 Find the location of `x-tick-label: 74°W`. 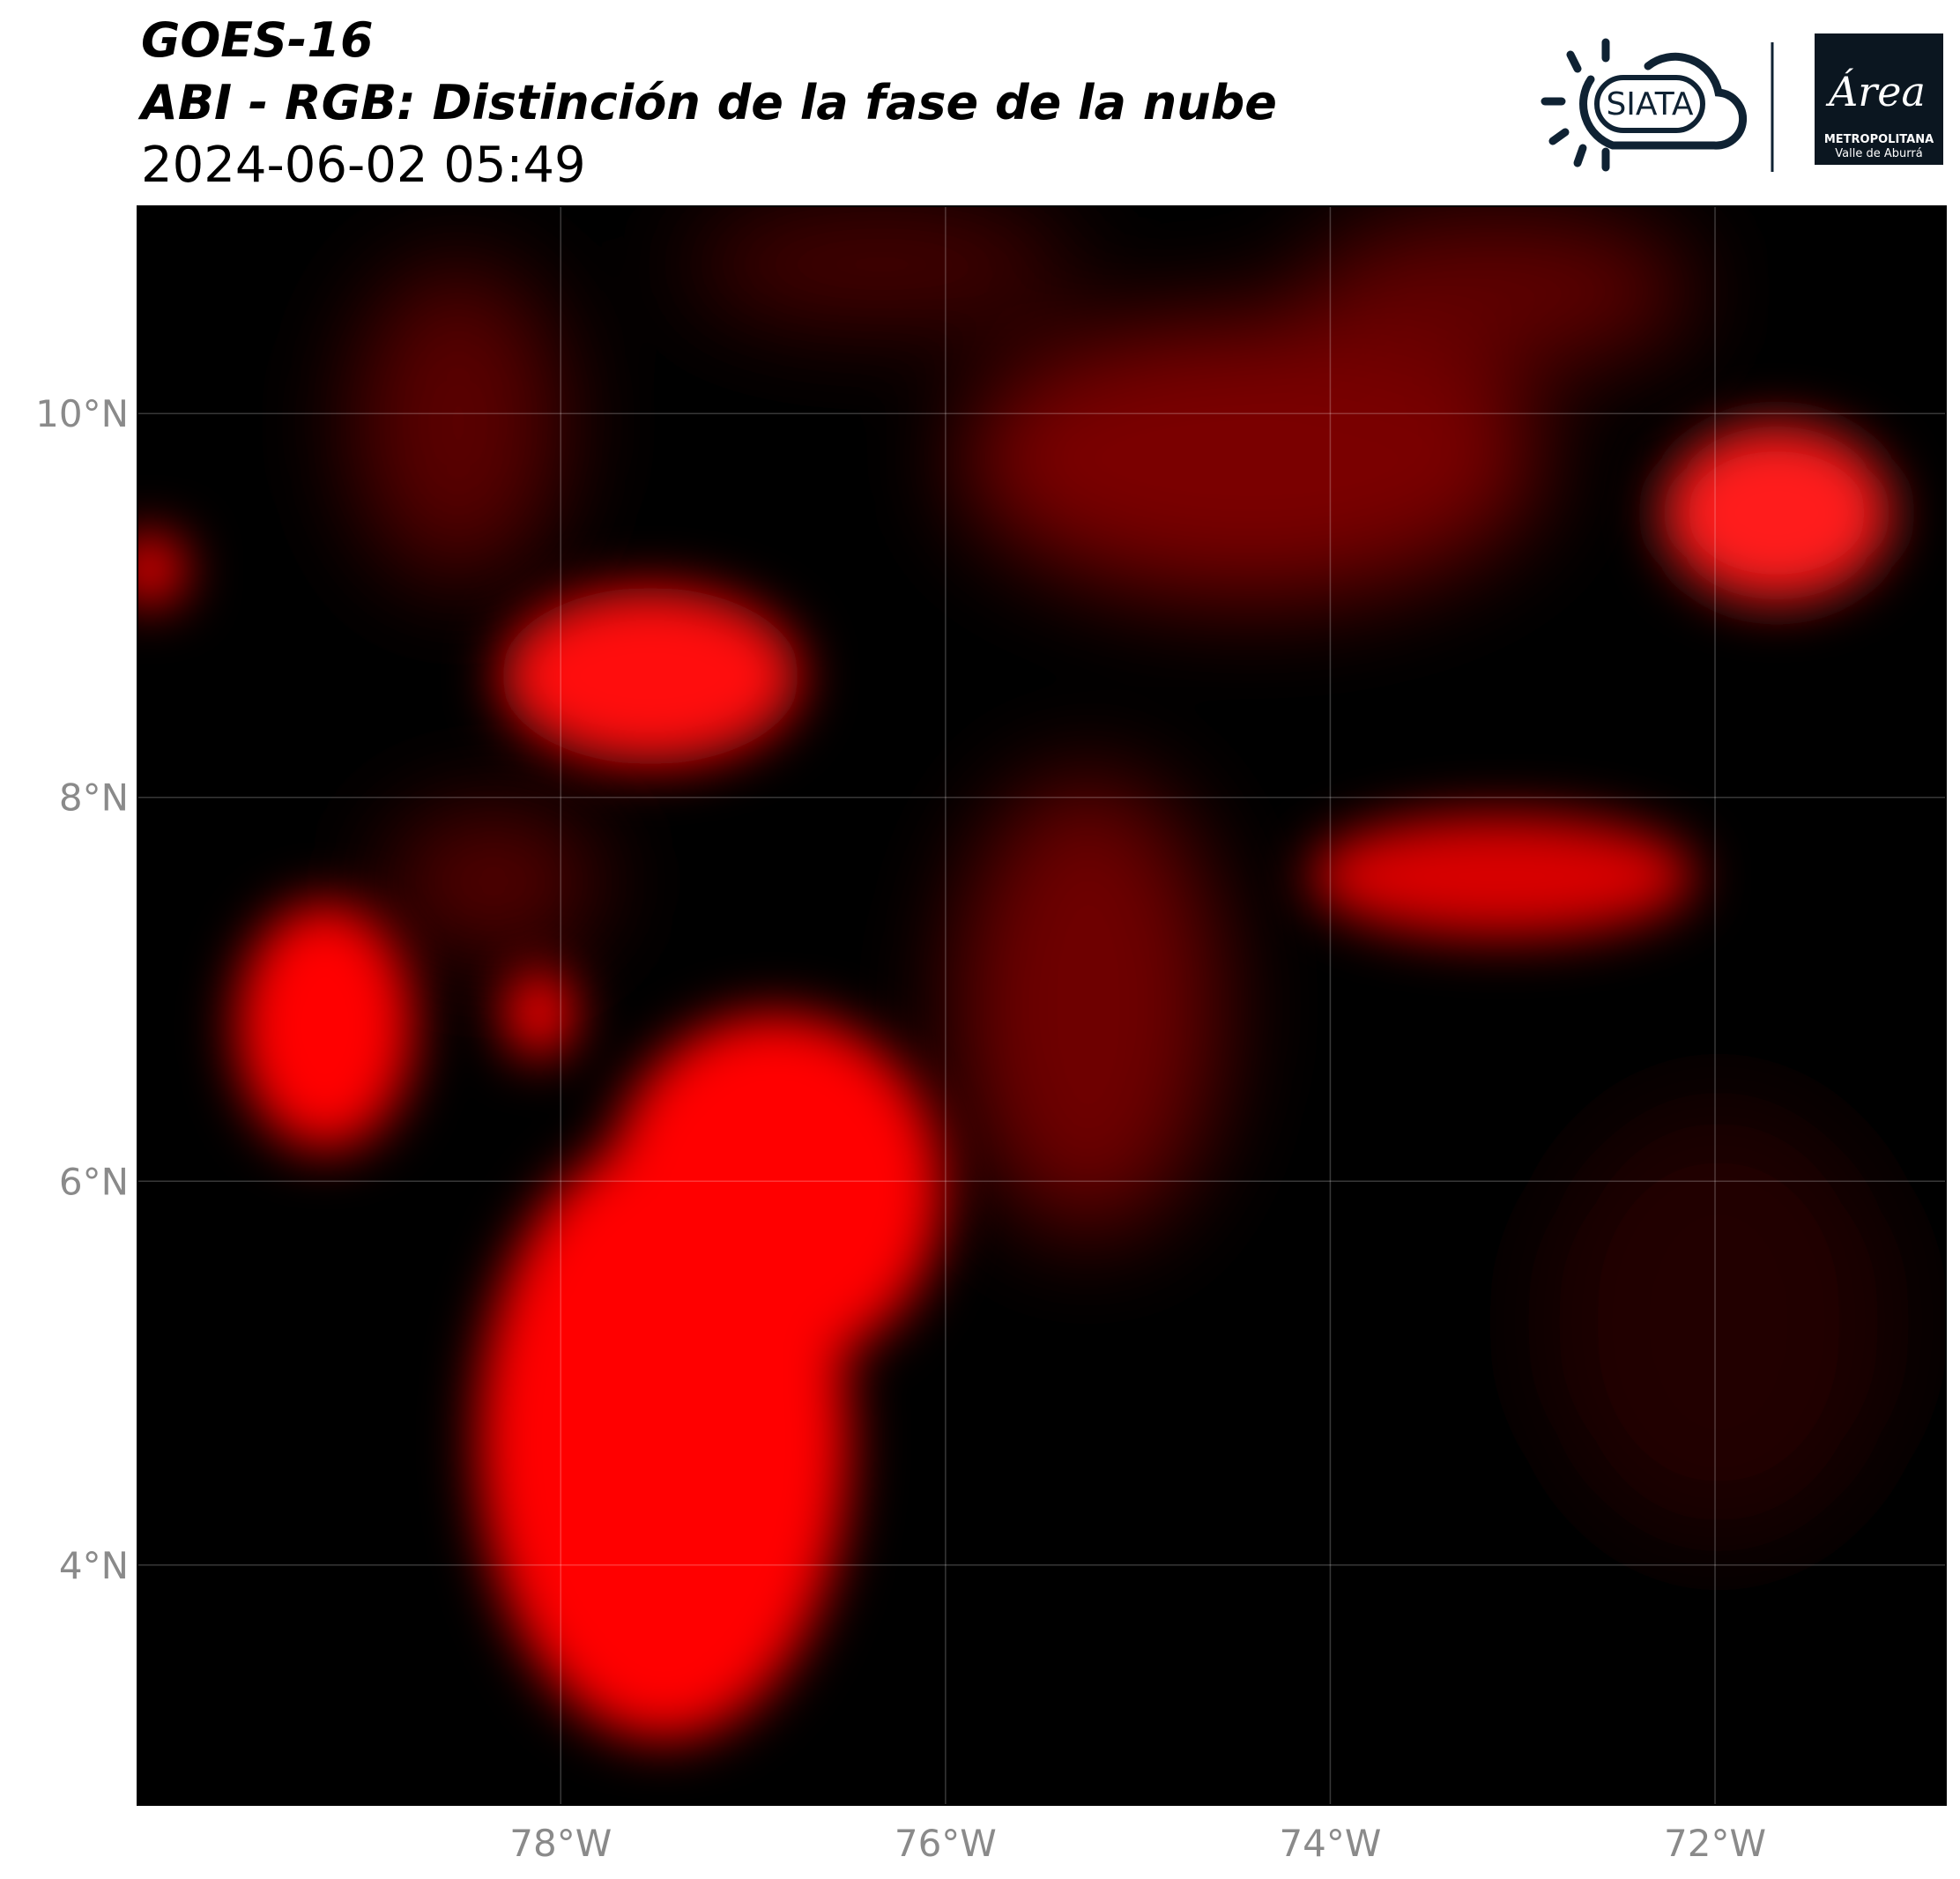

x-tick-label: 74°W is located at coordinates (1330, 1843).